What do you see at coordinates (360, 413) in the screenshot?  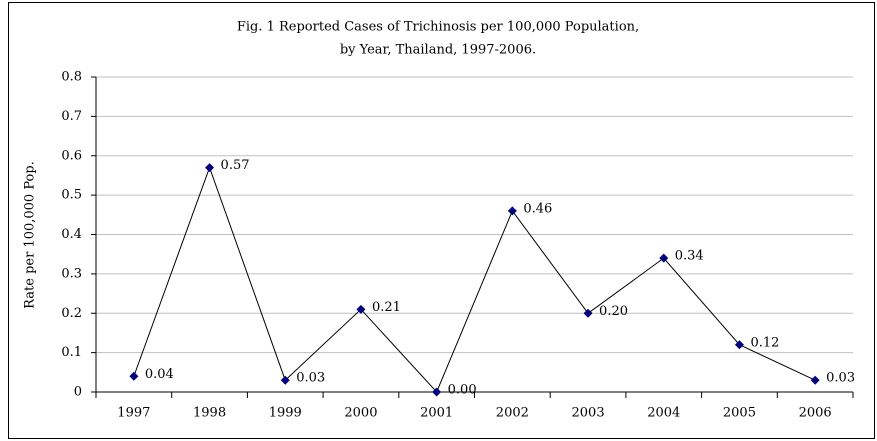 I see `x-tick-label: 2000` at bounding box center [360, 413].